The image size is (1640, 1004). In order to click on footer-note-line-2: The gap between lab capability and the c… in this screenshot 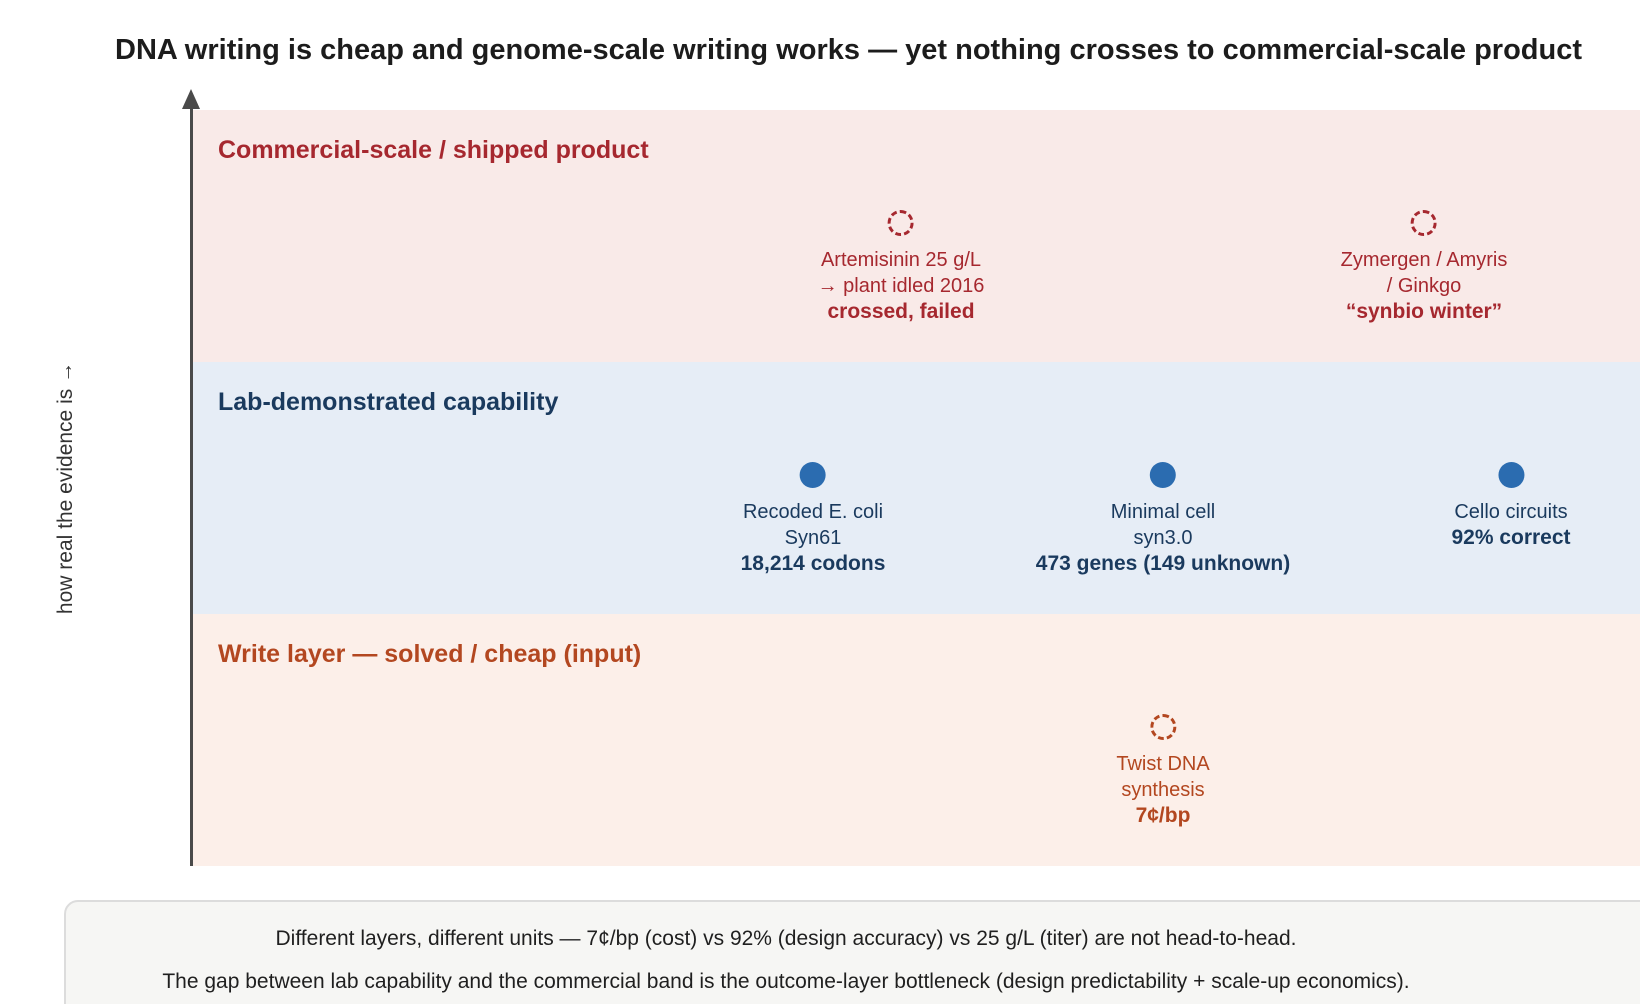, I will do `click(786, 981)`.